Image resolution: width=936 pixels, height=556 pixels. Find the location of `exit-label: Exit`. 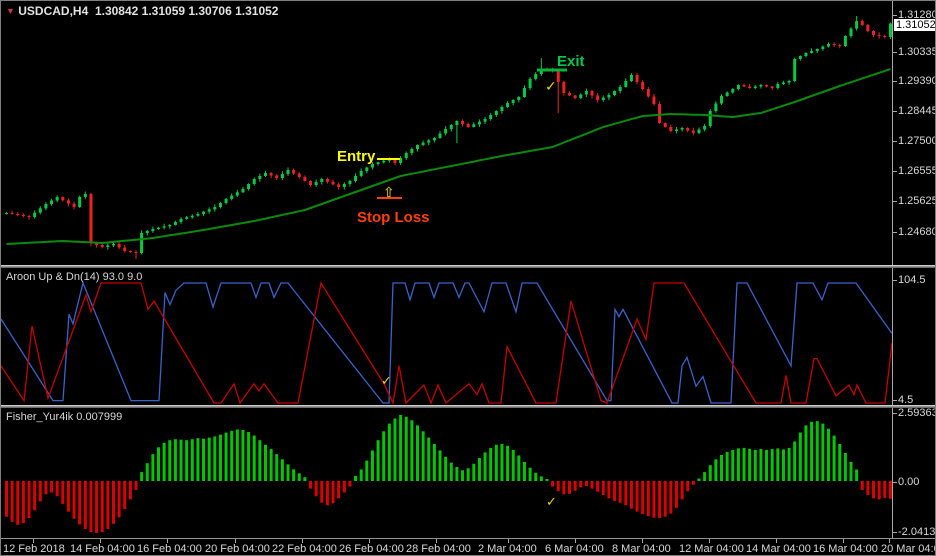

exit-label: Exit is located at coordinates (571, 61).